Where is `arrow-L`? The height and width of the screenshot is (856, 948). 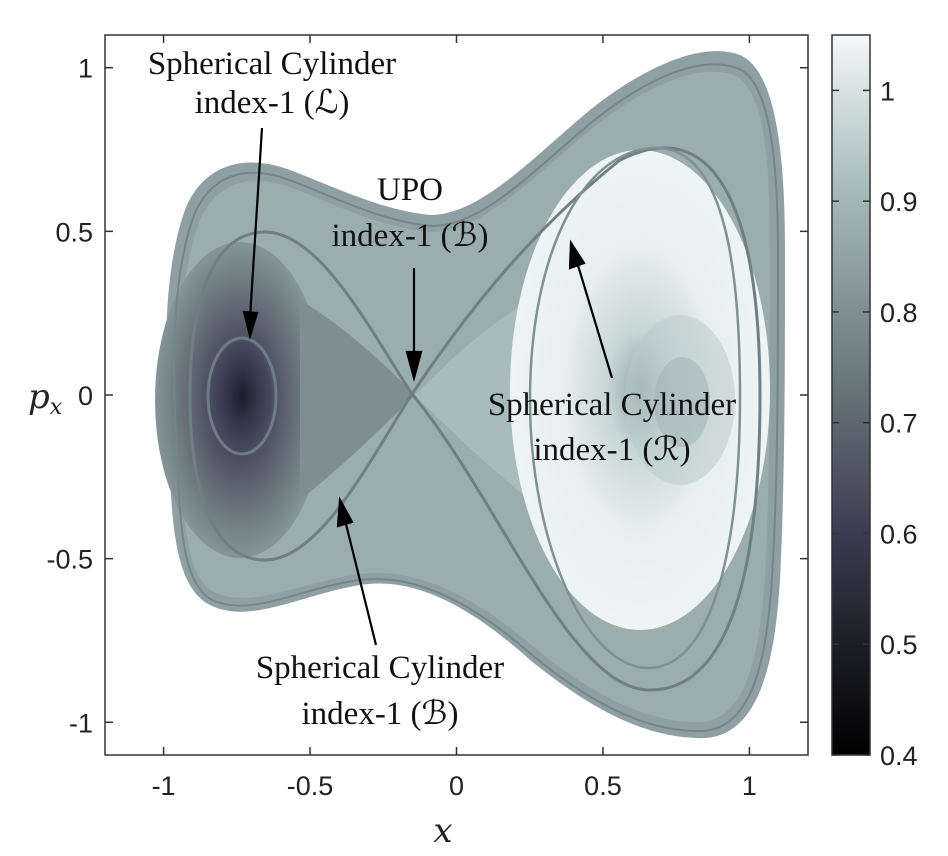
arrow-L is located at coordinates (256, 223).